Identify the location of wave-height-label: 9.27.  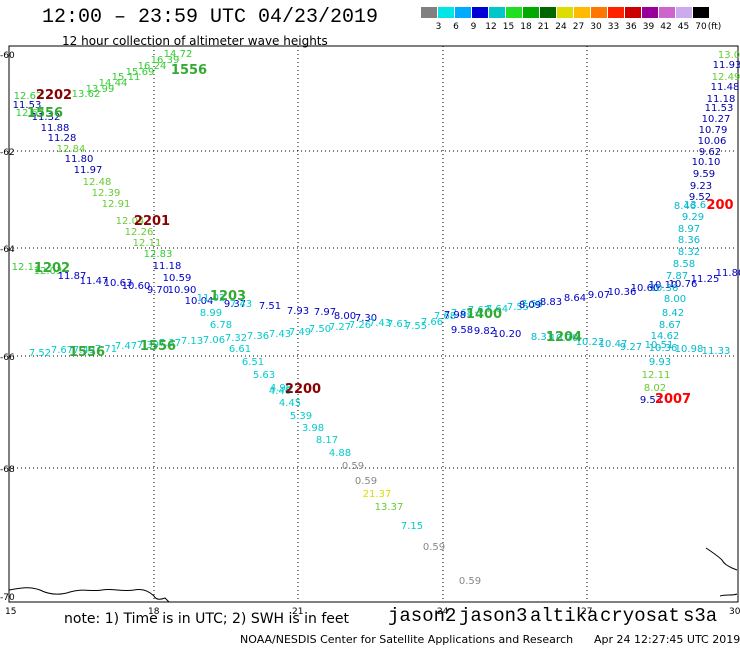
(631, 347).